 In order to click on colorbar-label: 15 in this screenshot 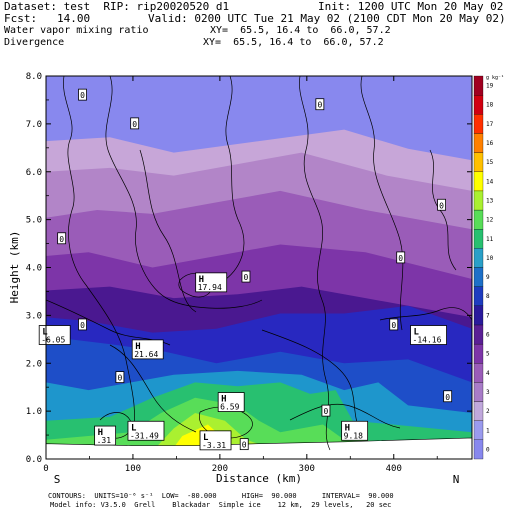, I will do `click(490, 162)`.